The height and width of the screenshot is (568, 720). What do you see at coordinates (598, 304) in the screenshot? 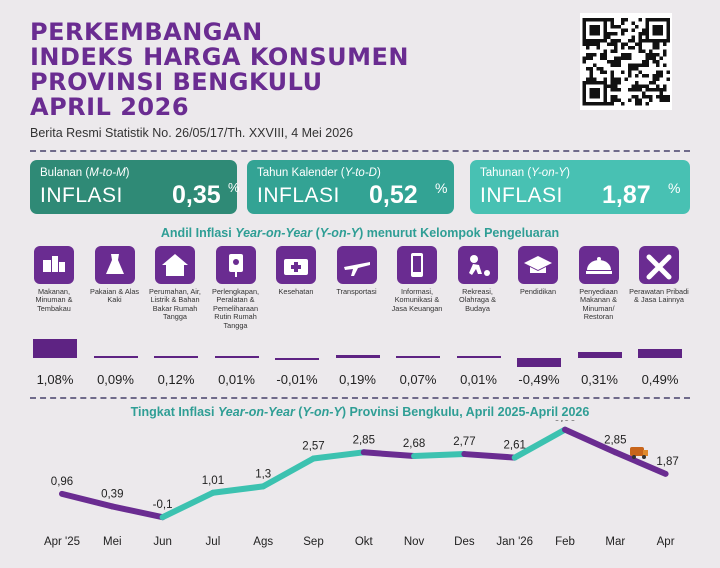
I see `category-label: Penyediaan Makanan & Minuman/ Restoran` at bounding box center [598, 304].